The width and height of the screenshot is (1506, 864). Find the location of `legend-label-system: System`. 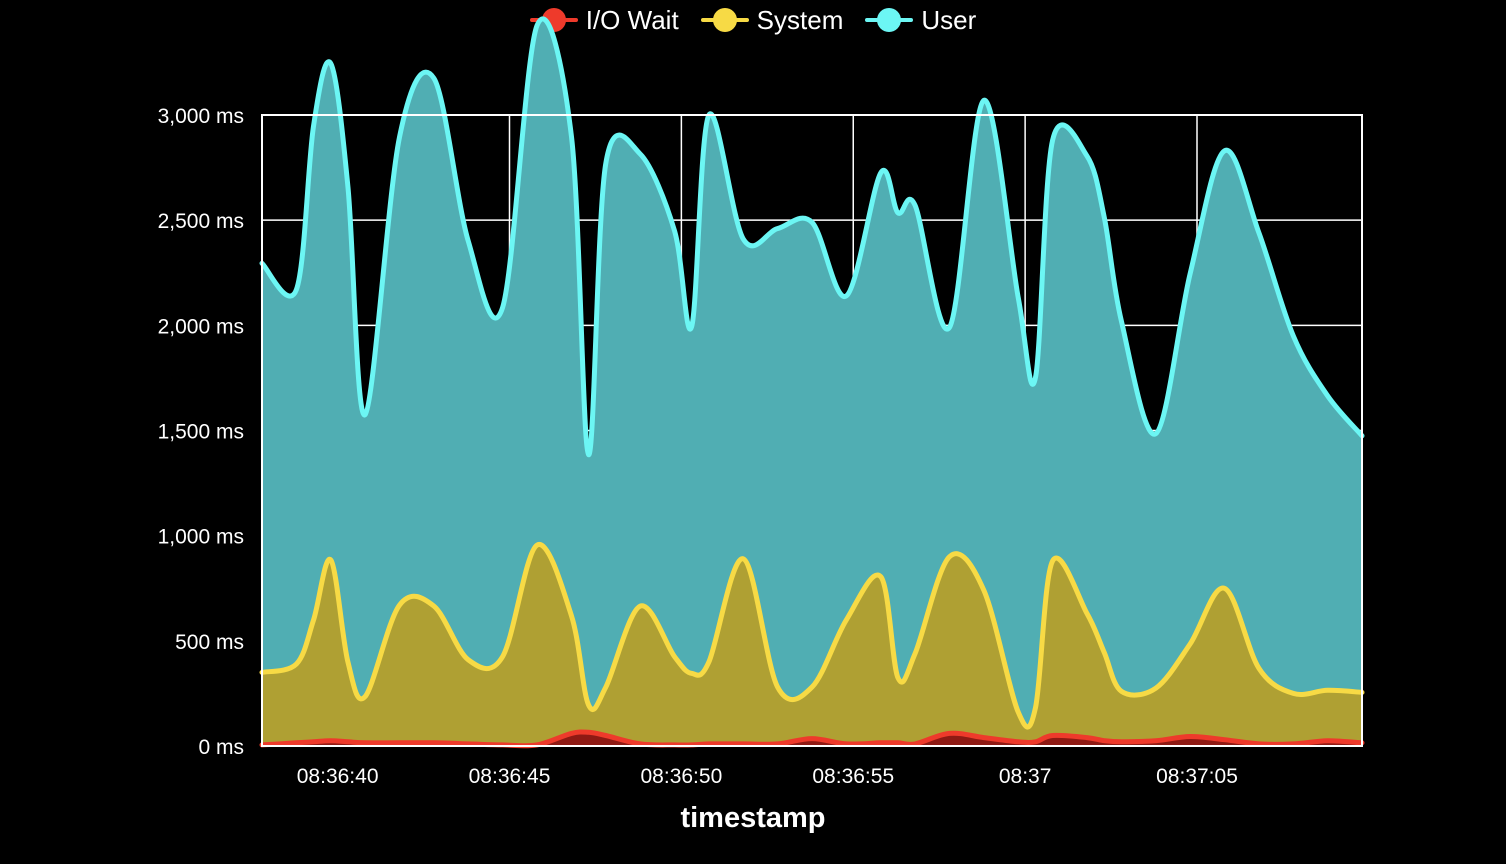

legend-label-system: System is located at coordinates (800, 19).